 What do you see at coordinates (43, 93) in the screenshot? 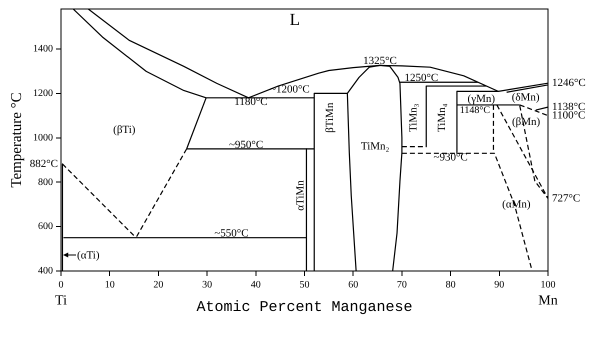
I see `y-tick-label: 1200` at bounding box center [43, 93].